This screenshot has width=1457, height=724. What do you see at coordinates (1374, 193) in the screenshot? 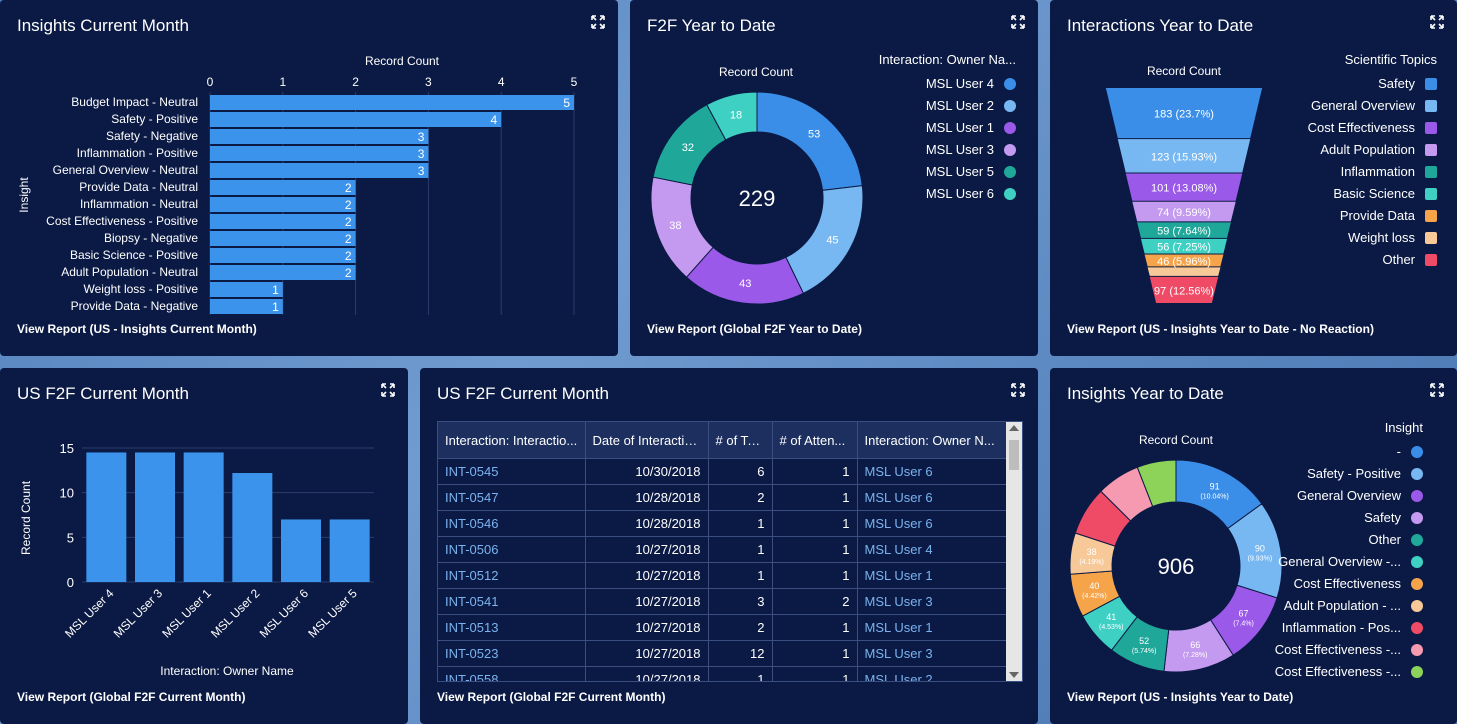
I see `legend-item: Basic Science` at bounding box center [1374, 193].